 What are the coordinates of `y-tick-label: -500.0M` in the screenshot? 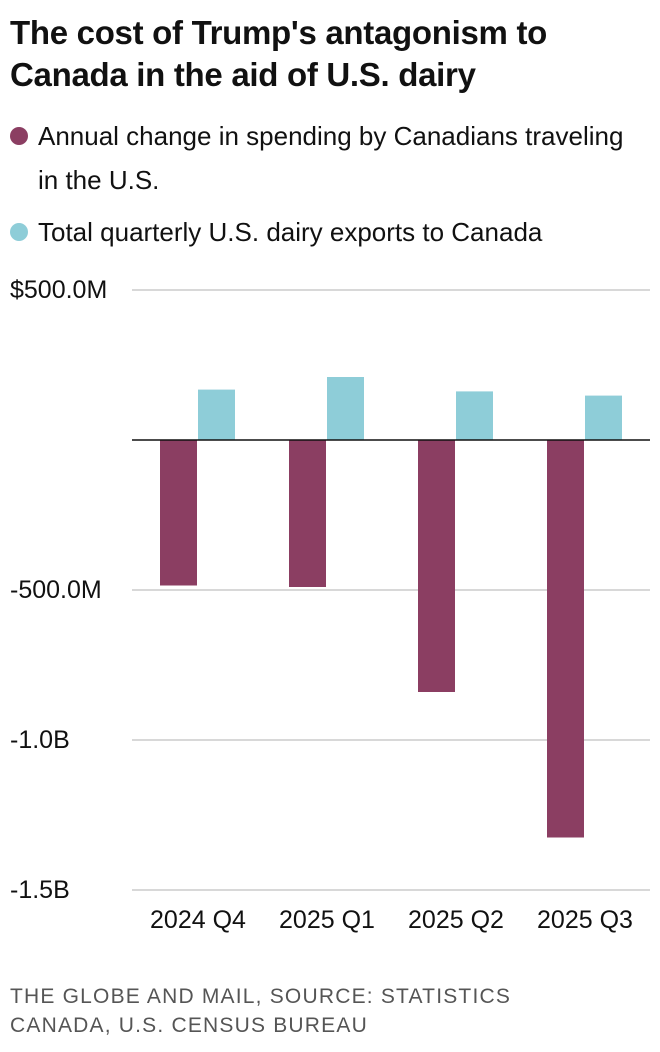 It's located at (56, 590).